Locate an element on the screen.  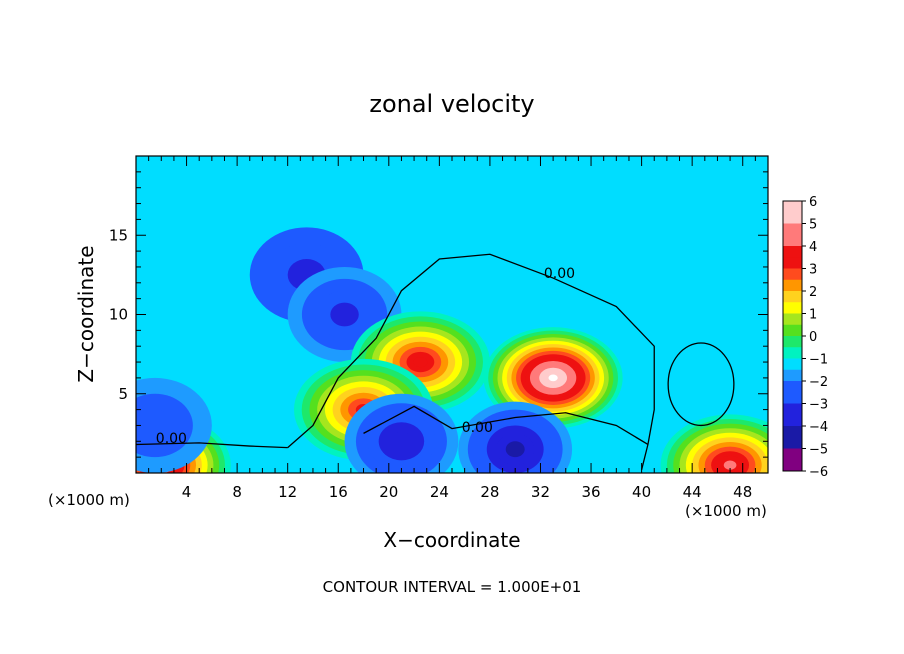
zero-contour-lower is located at coordinates (212, 445).